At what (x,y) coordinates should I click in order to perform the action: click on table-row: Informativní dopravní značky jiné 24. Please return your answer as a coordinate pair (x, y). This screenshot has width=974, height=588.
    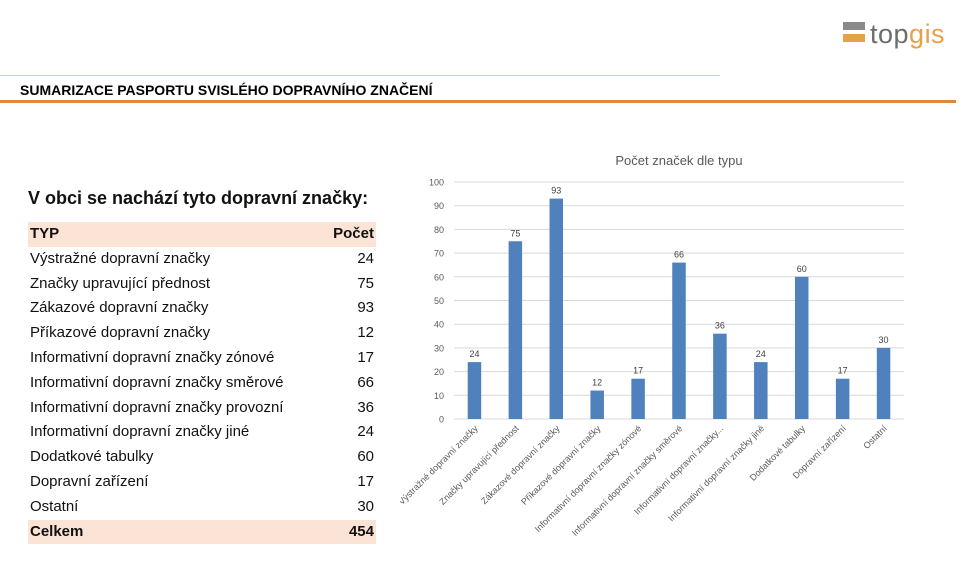
    Looking at the image, I should click on (202, 432).